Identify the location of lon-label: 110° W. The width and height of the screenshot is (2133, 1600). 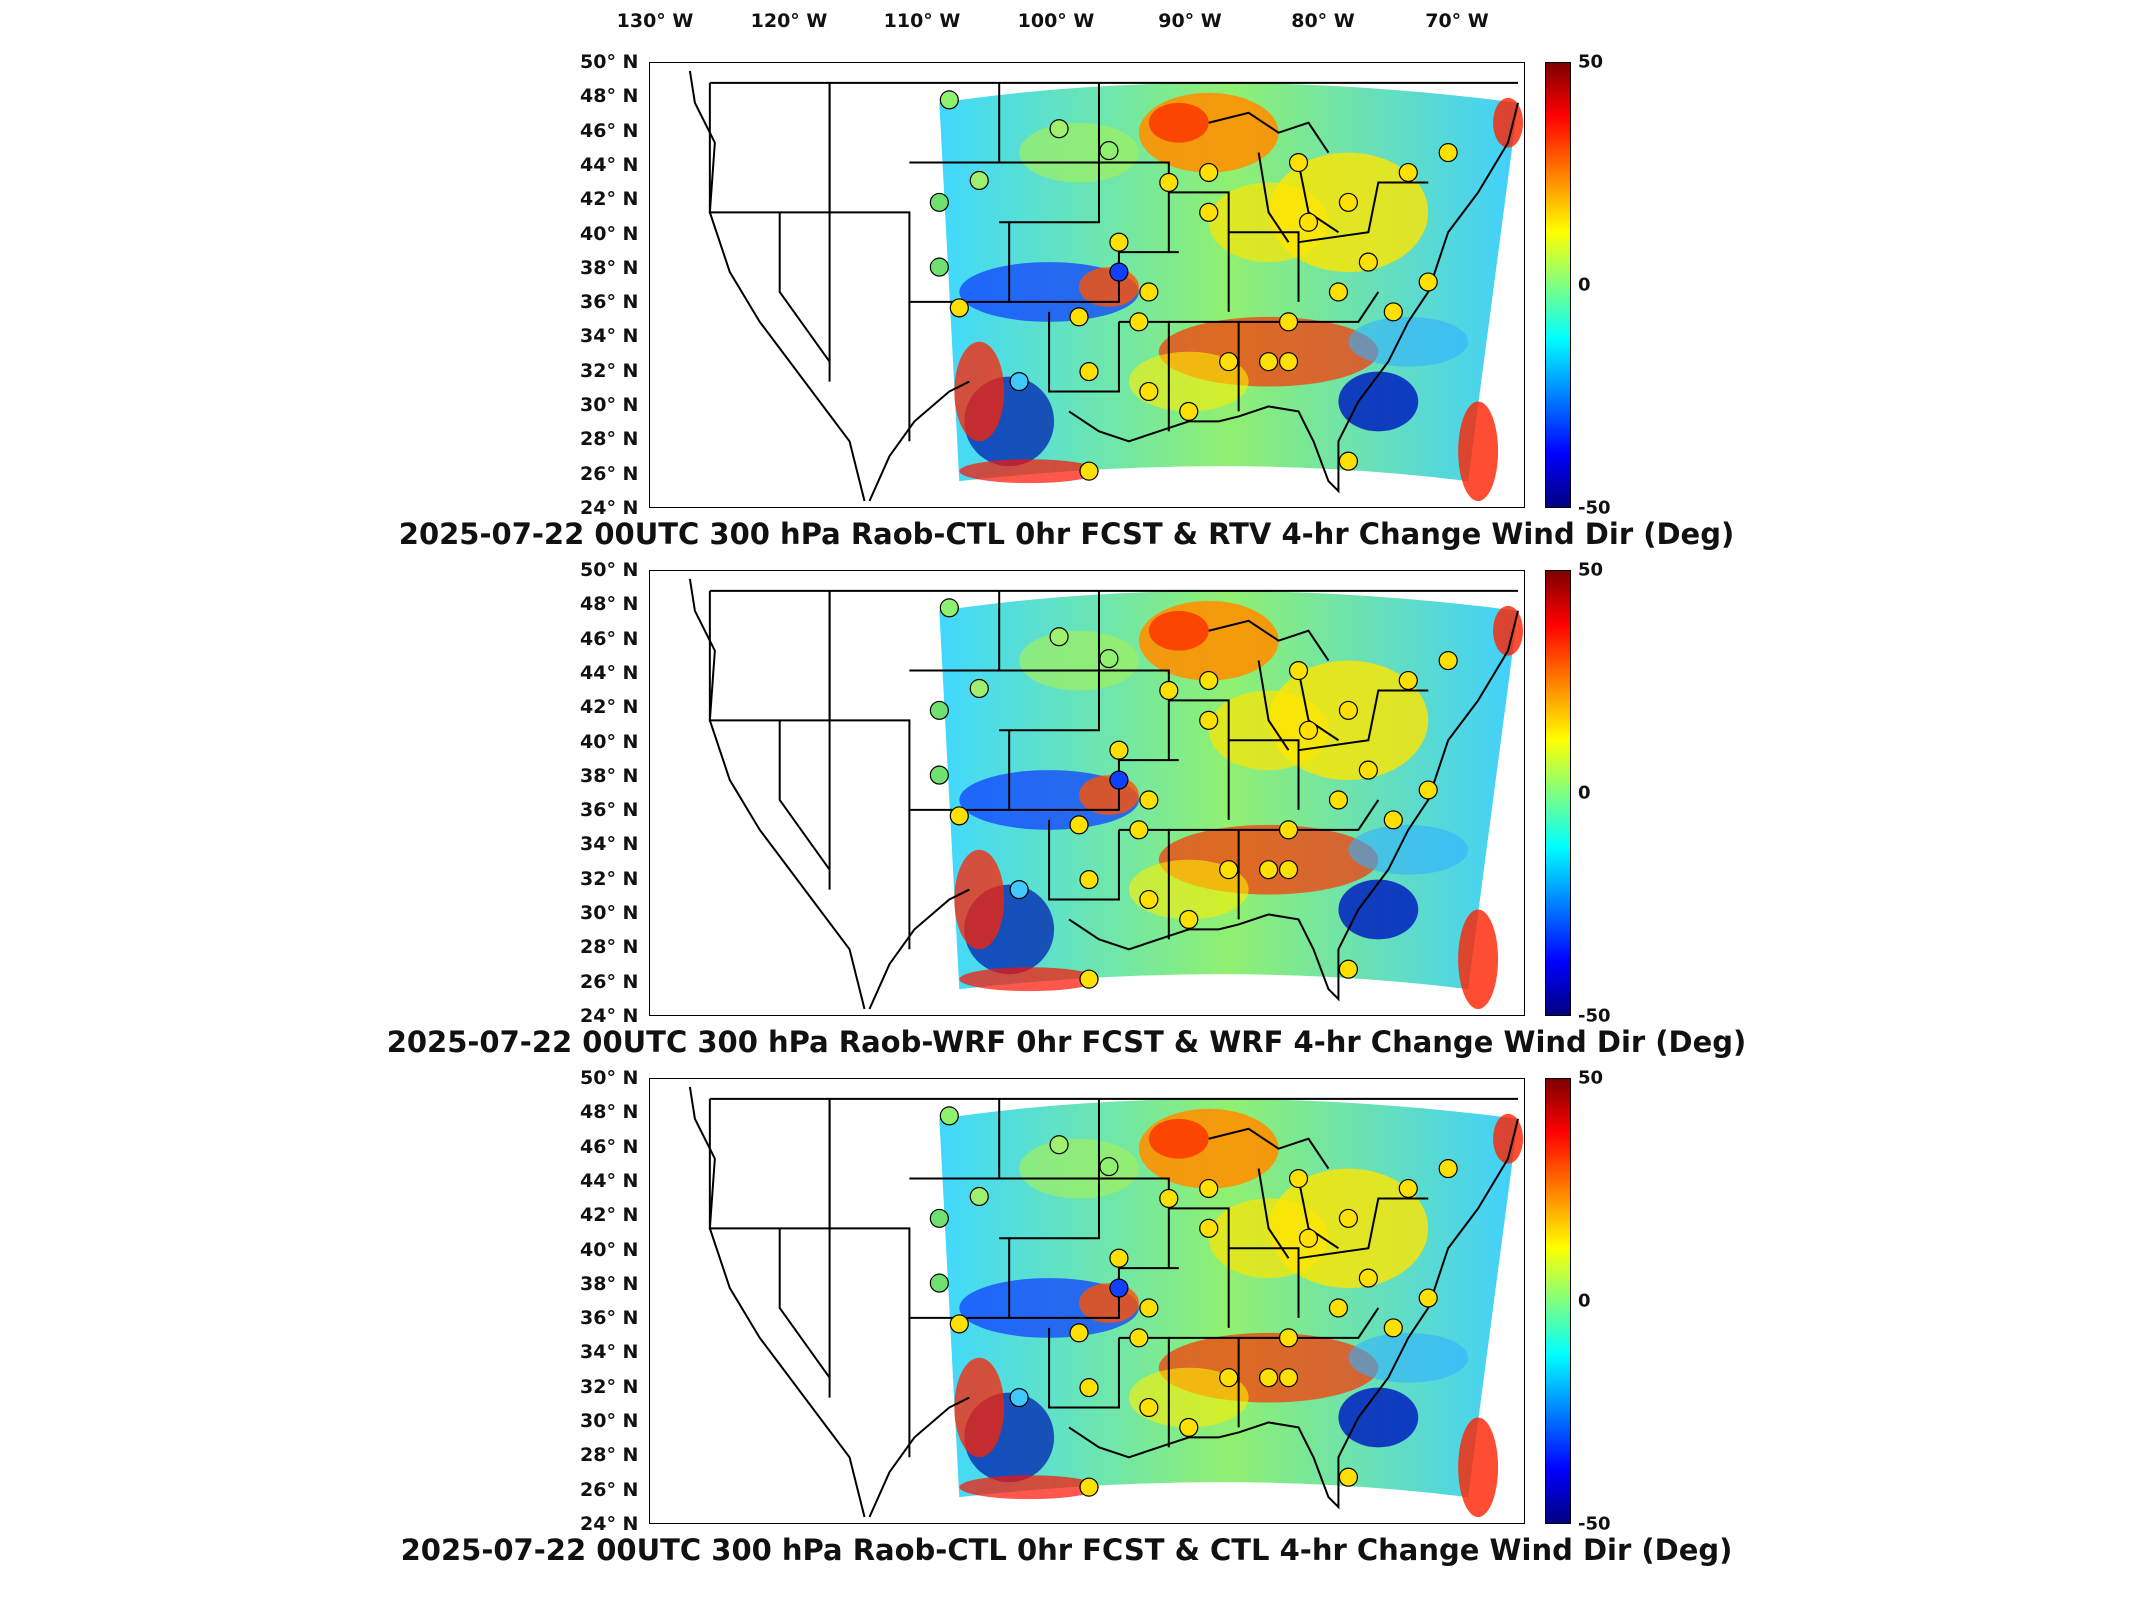
(922, 21).